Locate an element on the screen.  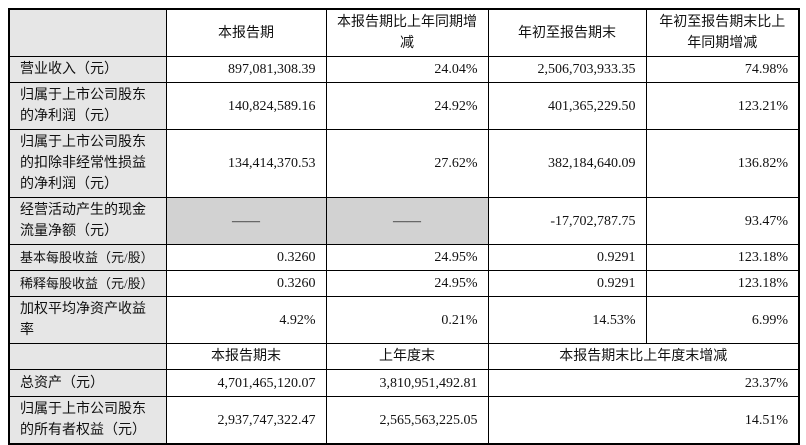
col-header-end-of-prior-year: 上年度末 is located at coordinates (407, 356).